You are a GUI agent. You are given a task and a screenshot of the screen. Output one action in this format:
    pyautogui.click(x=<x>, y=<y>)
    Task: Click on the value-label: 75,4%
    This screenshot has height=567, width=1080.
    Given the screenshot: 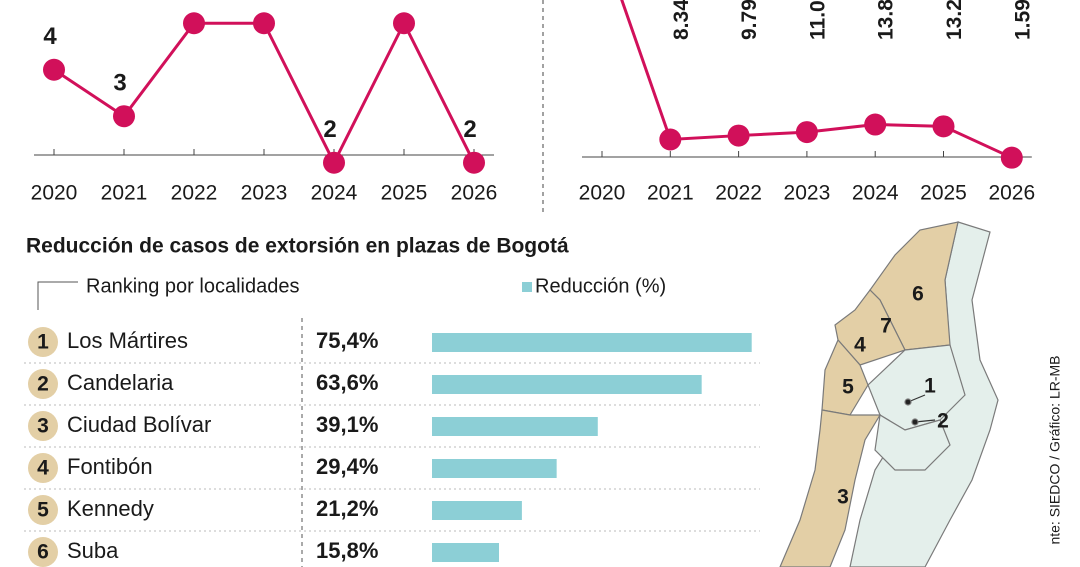 What is the action you would take?
    pyautogui.click(x=347, y=340)
    